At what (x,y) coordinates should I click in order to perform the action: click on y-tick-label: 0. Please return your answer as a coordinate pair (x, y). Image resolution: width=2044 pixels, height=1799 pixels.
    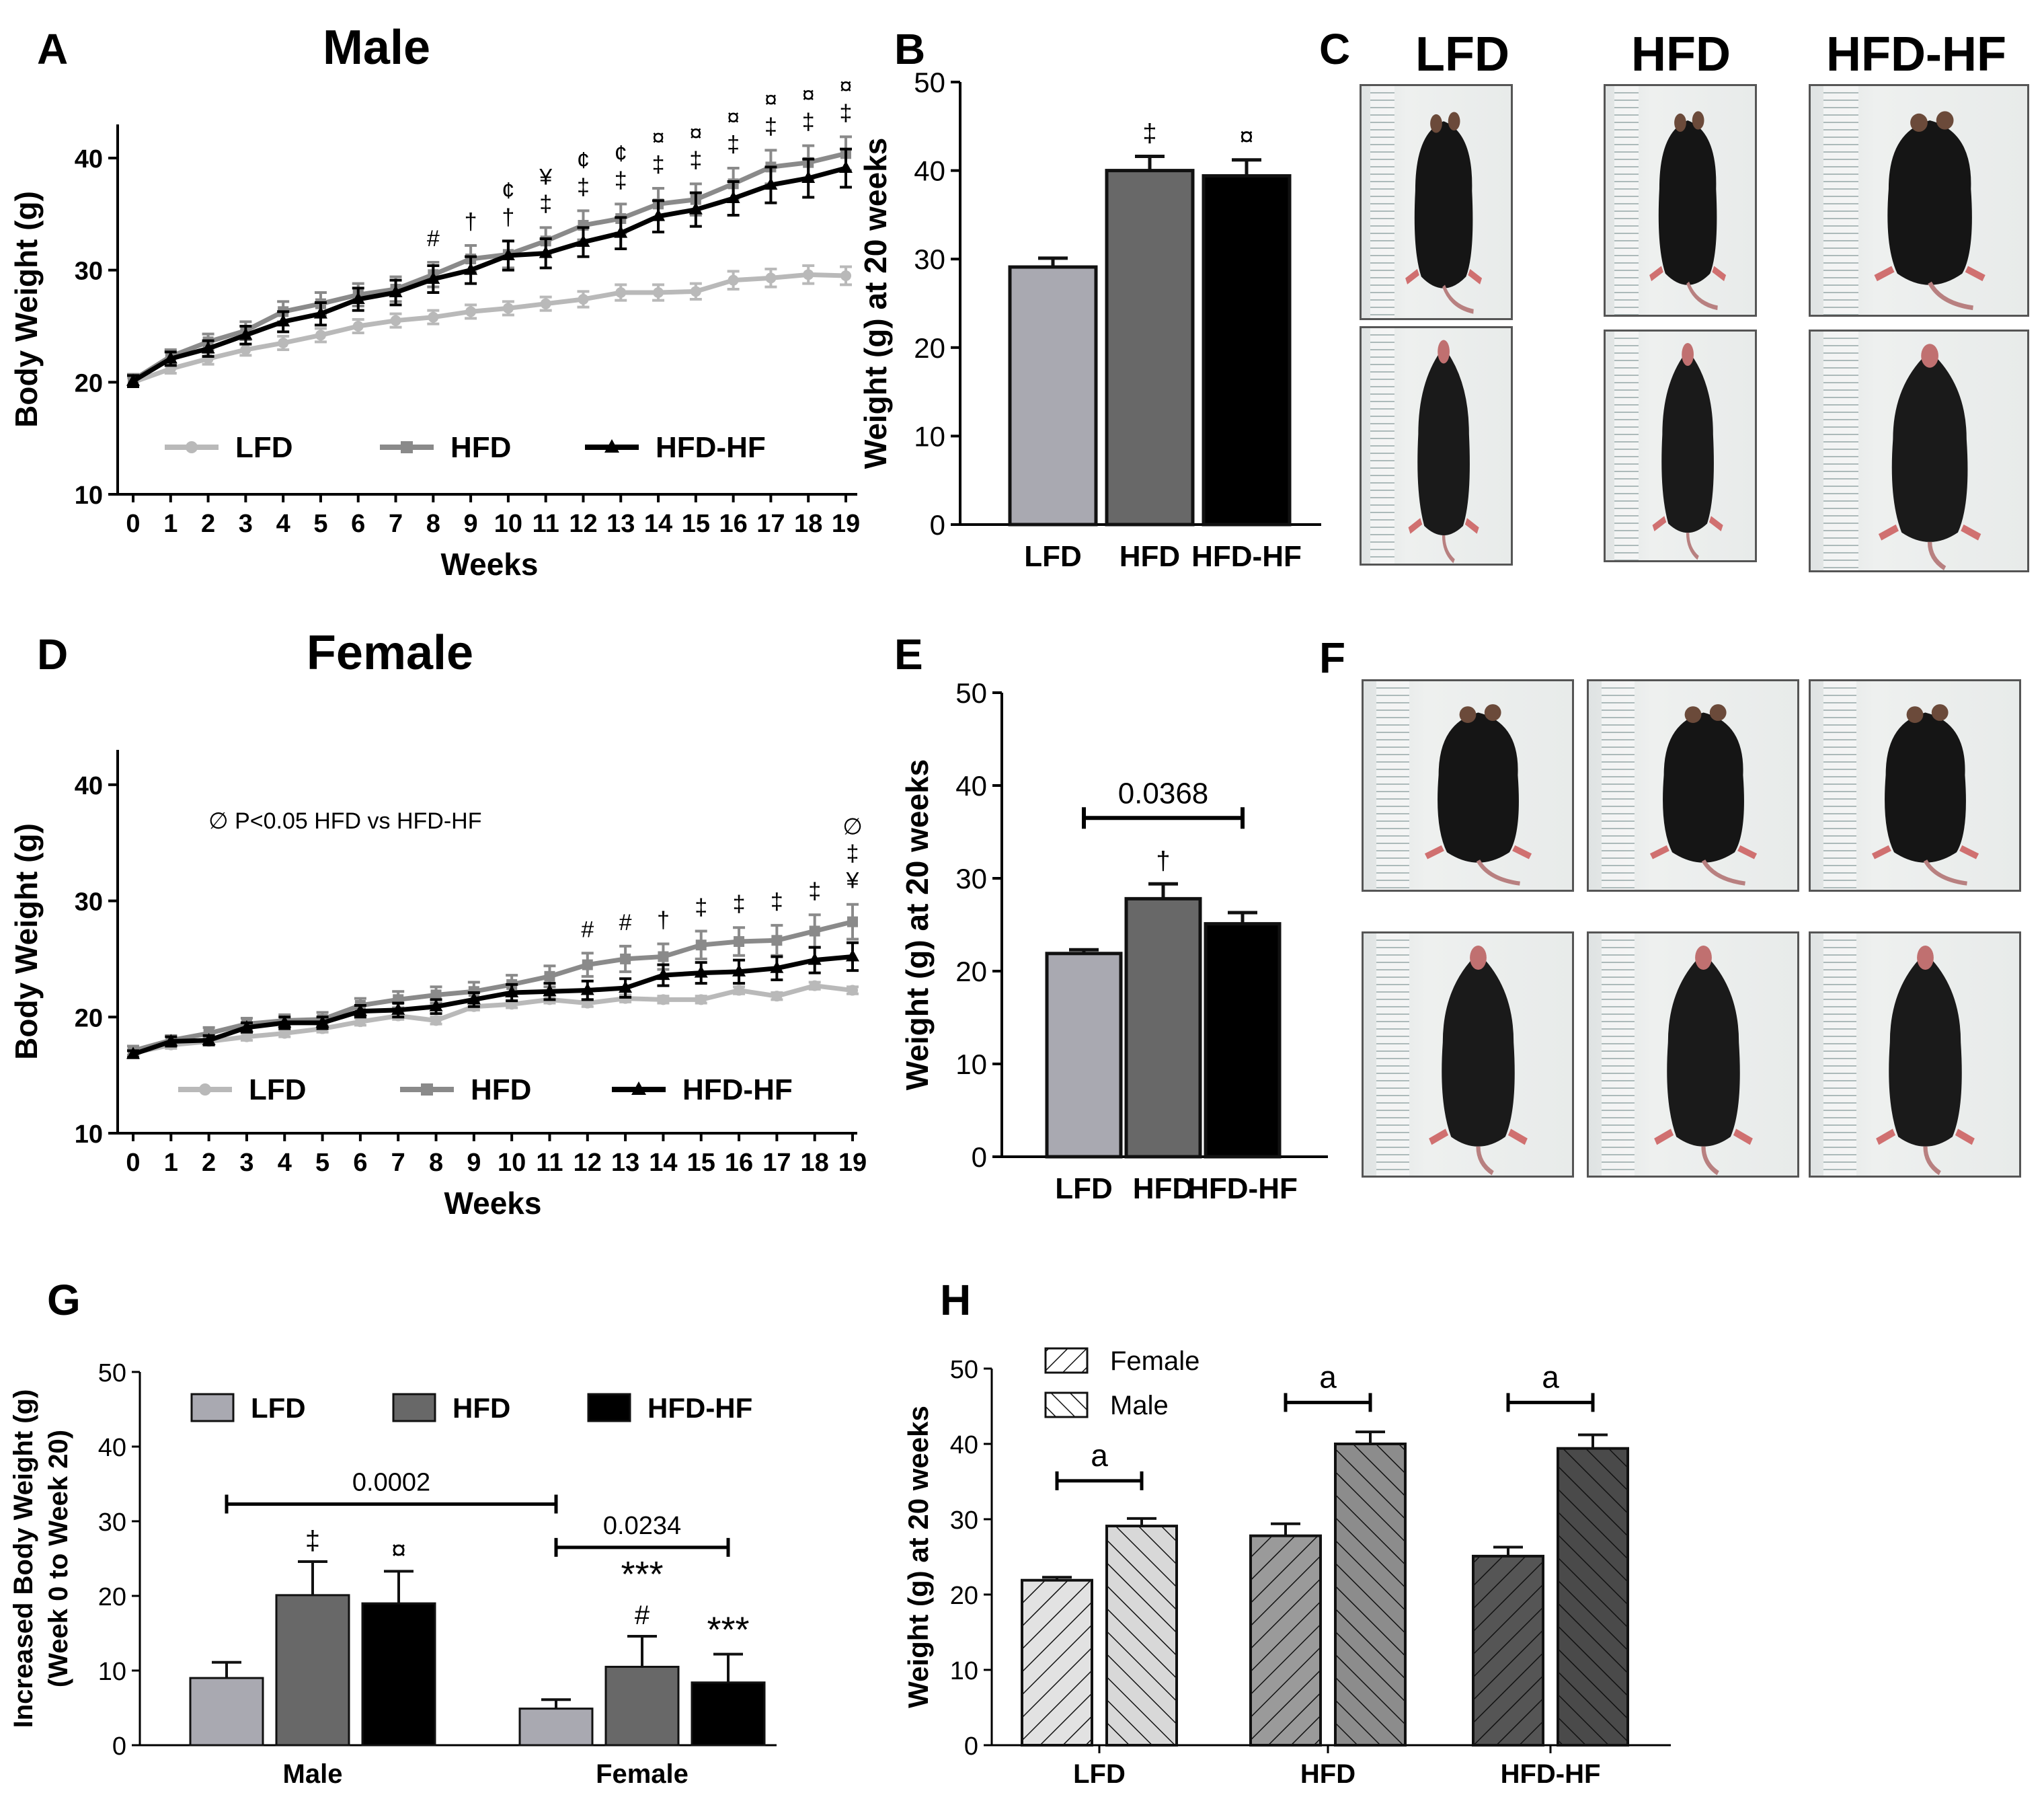
    Looking at the image, I should click on (119, 1746).